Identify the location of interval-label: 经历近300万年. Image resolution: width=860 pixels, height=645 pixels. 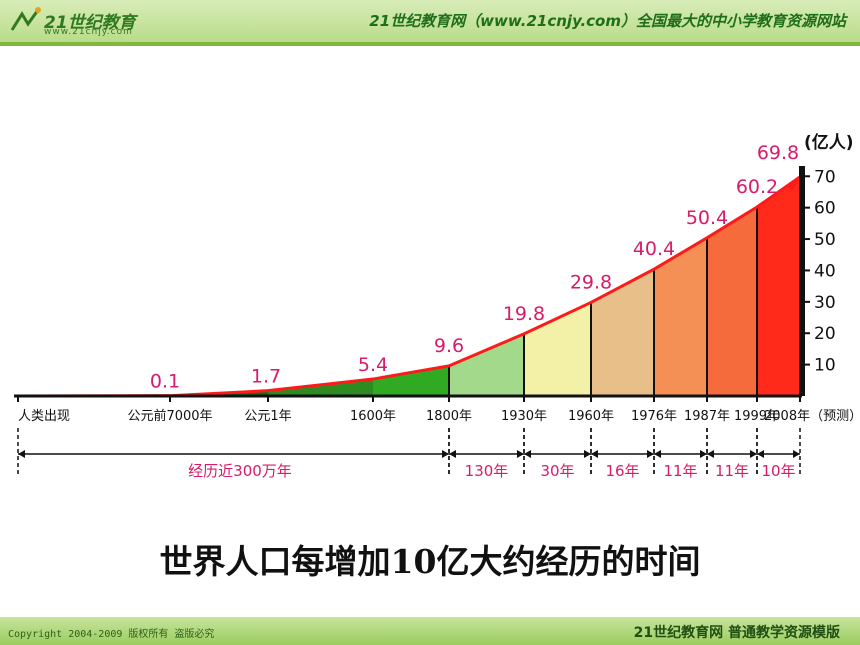
(240, 471).